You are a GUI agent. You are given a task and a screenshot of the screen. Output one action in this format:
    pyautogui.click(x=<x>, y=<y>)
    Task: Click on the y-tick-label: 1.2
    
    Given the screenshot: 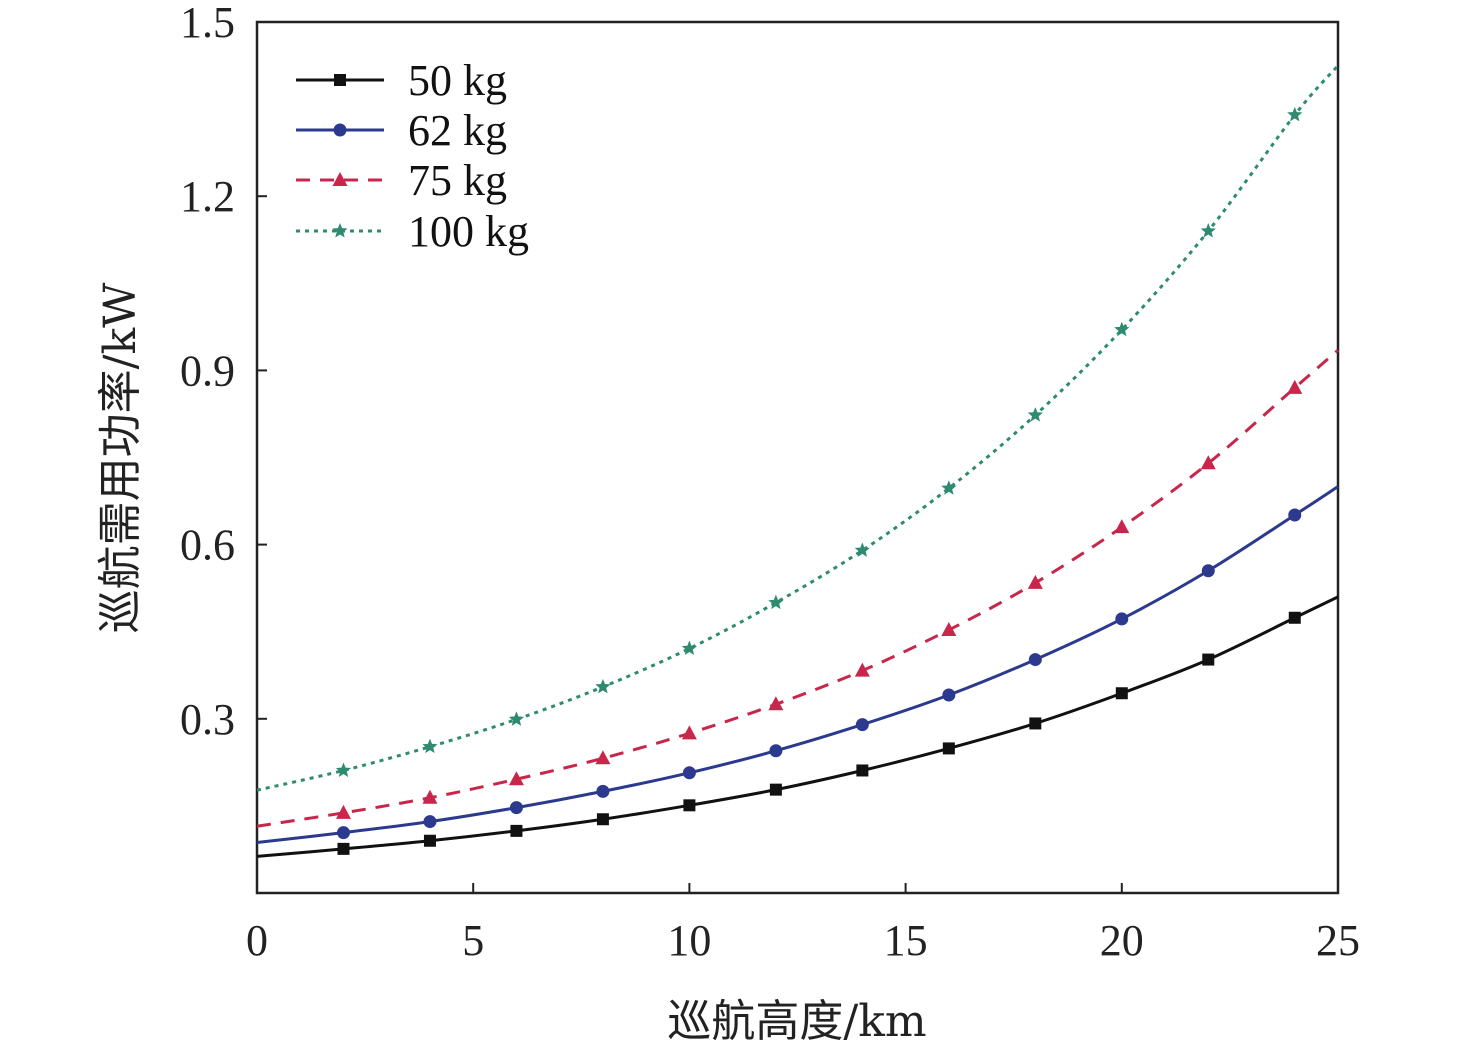 What is the action you would take?
    pyautogui.click(x=207, y=196)
    